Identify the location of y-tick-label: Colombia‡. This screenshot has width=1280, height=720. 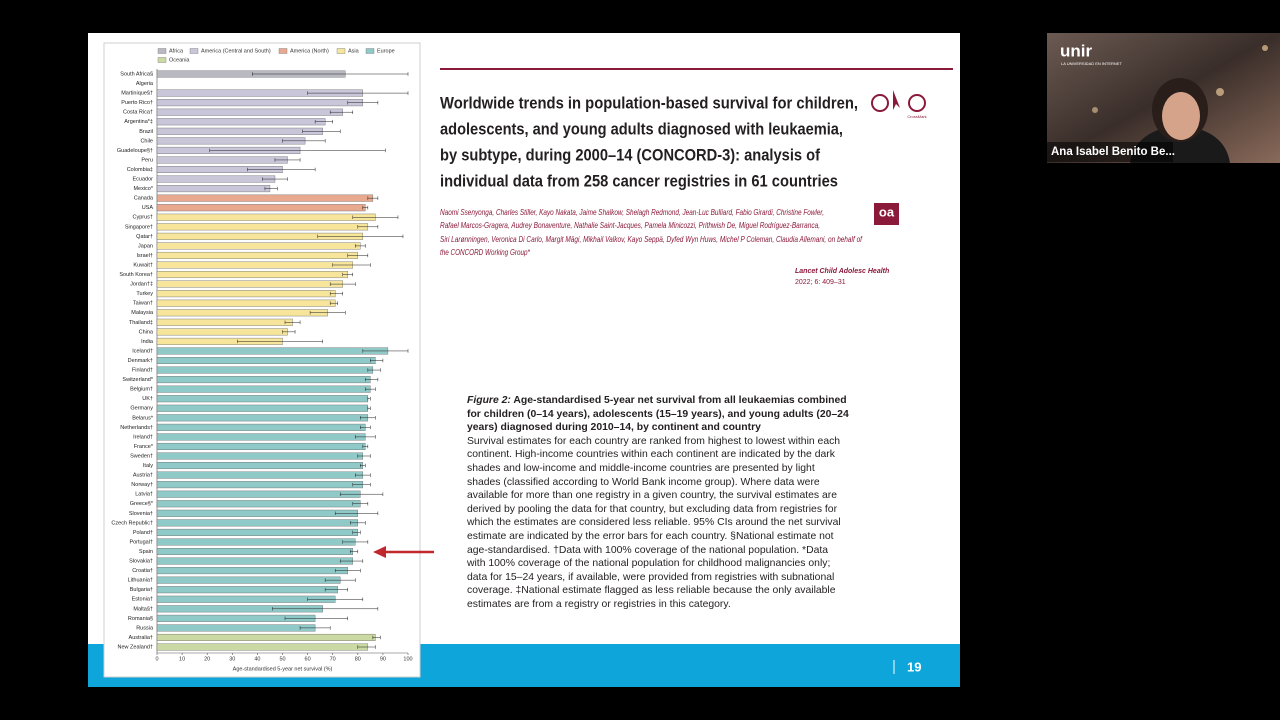
(140, 170).